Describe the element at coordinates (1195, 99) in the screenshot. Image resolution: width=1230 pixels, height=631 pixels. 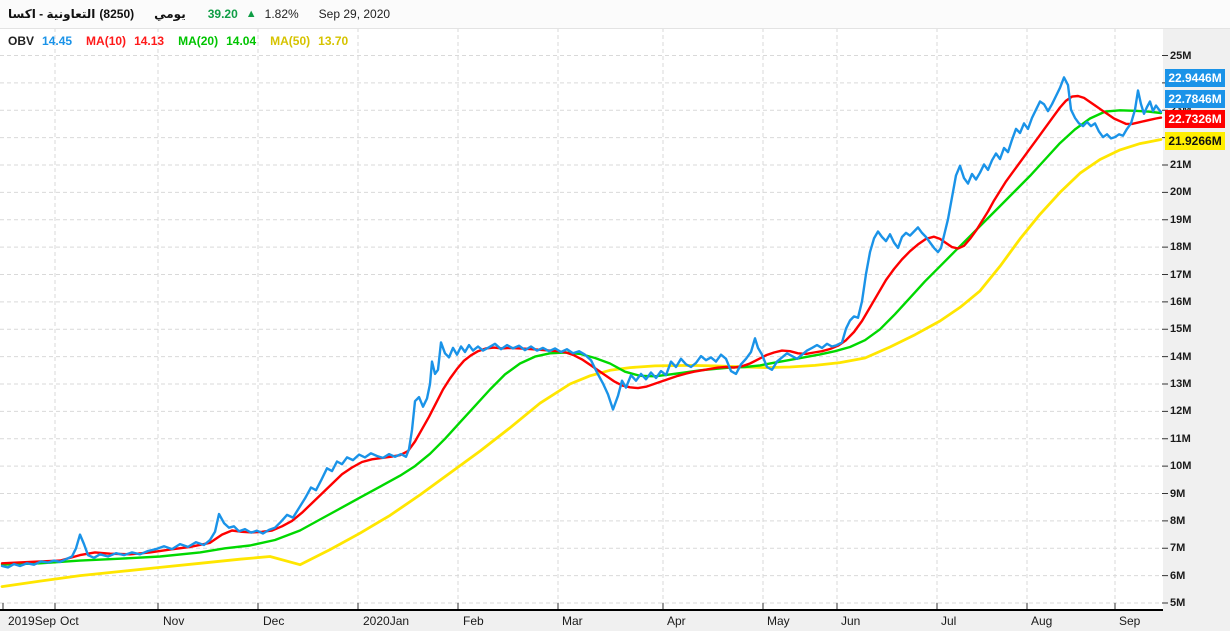
I see `axis-value-badge: 22.7846M` at that location.